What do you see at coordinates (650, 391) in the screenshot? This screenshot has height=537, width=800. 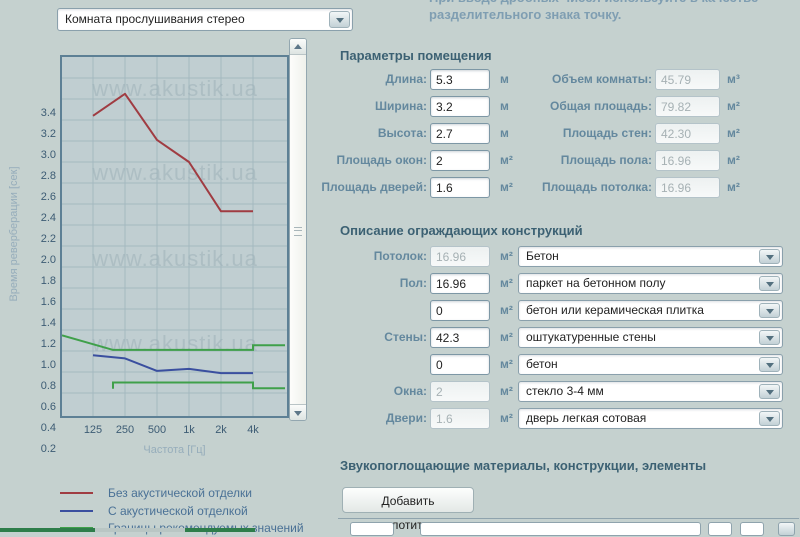 I see `material-select: стекло 3-4 мм` at bounding box center [650, 391].